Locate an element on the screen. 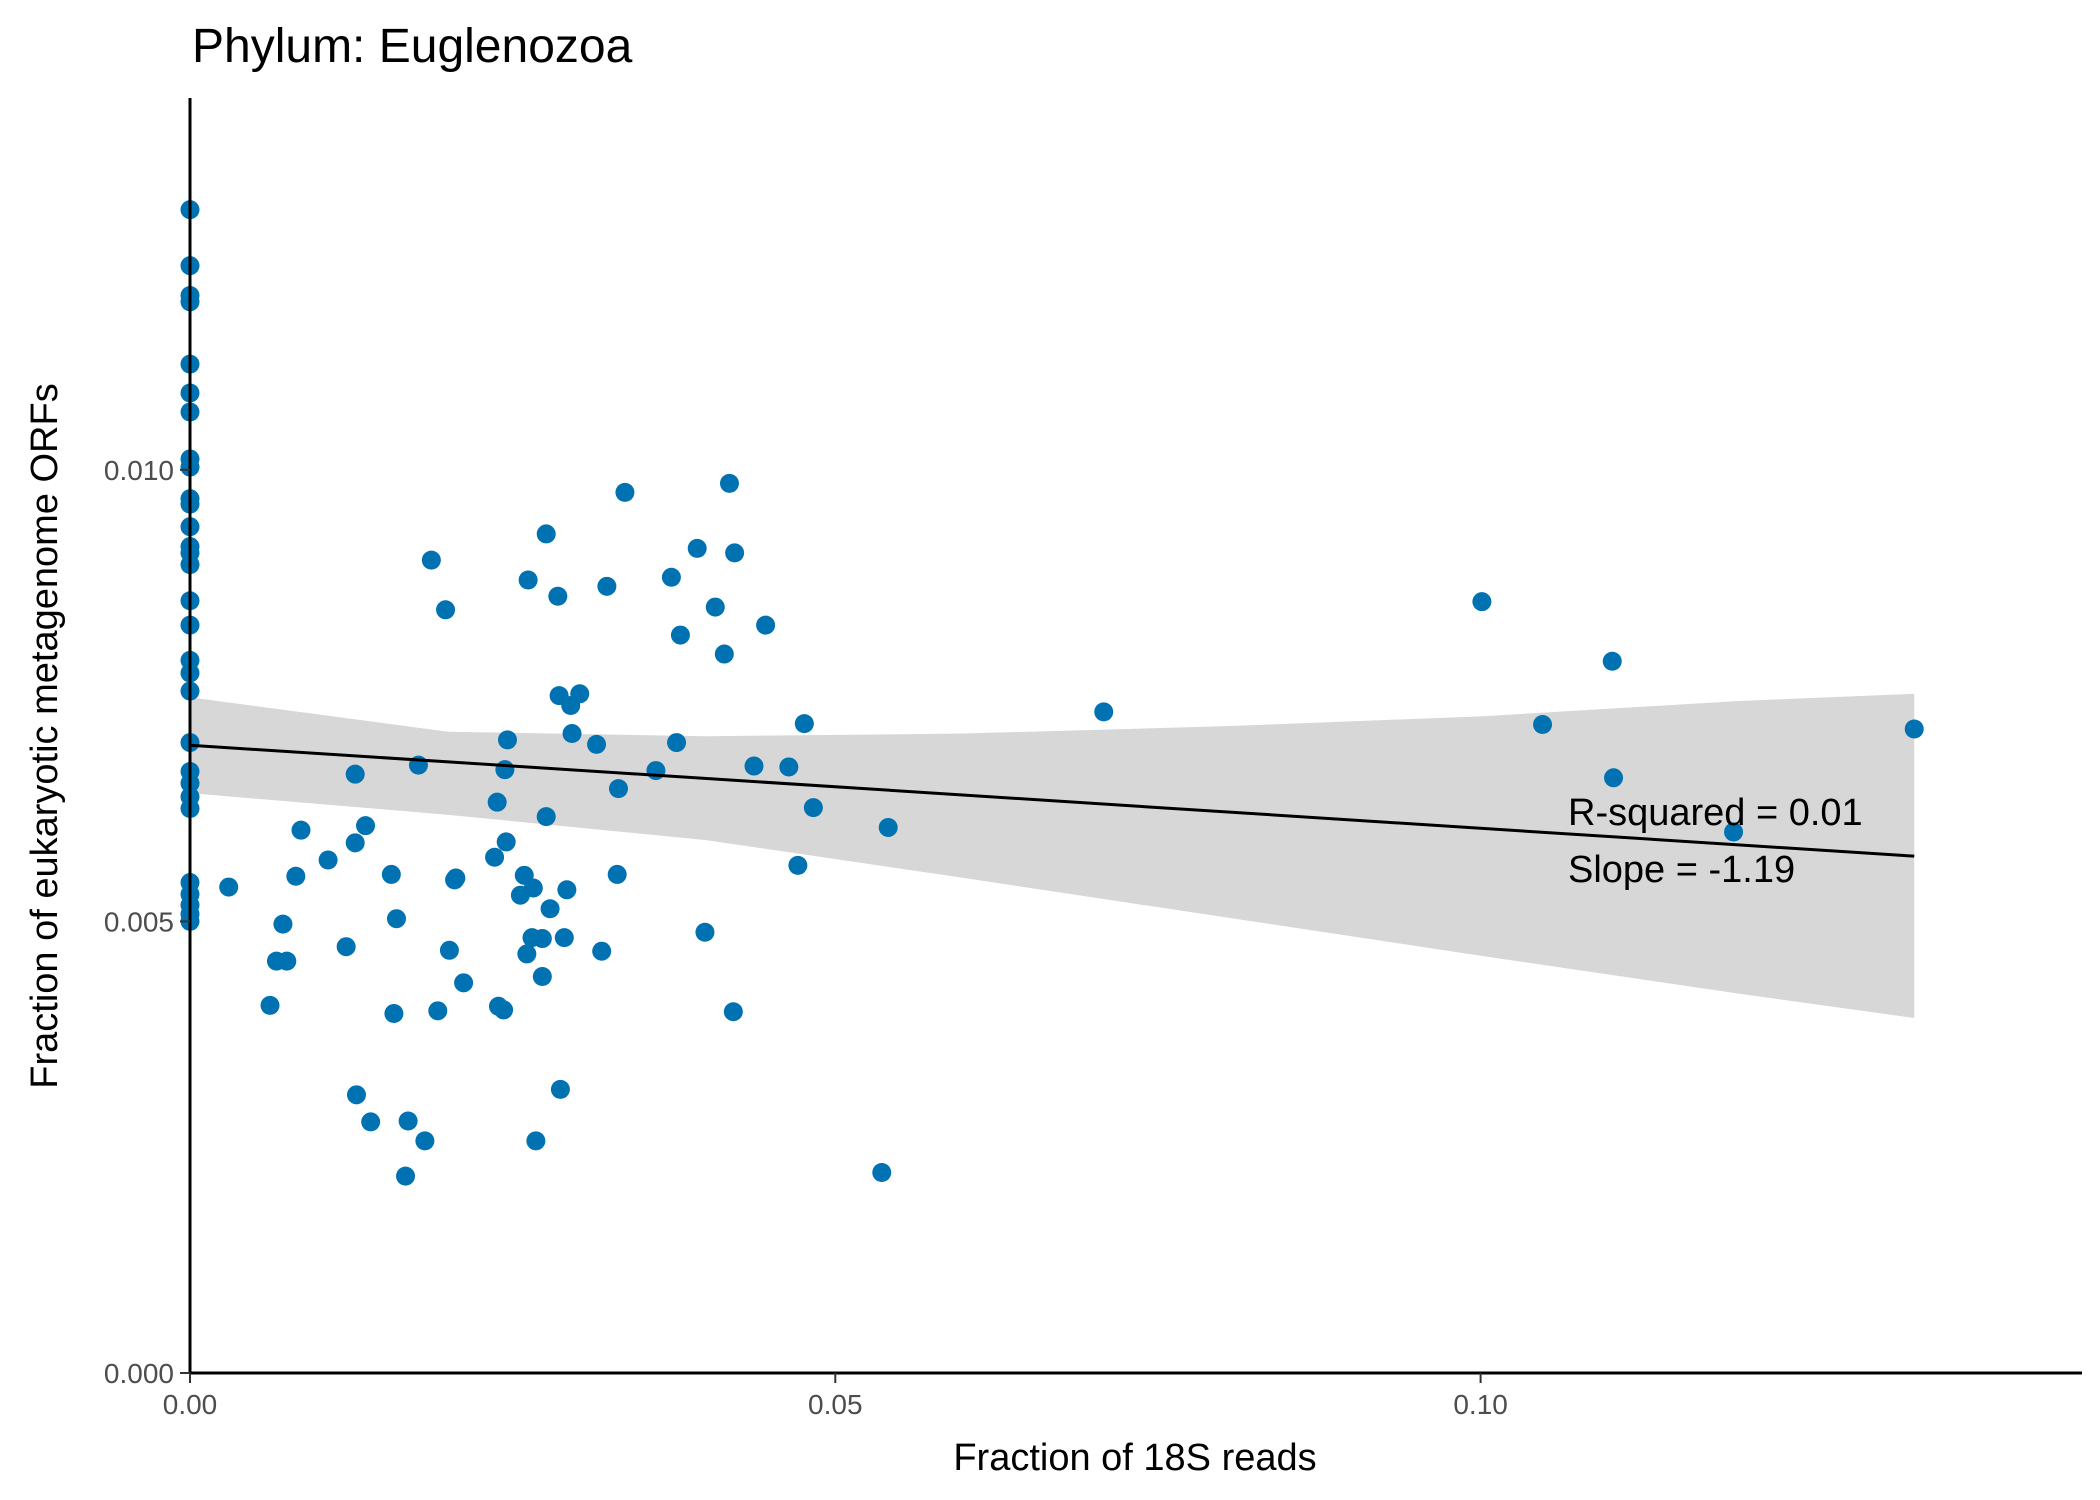  x-tick-label: 0.10 is located at coordinates (1480, 1404).